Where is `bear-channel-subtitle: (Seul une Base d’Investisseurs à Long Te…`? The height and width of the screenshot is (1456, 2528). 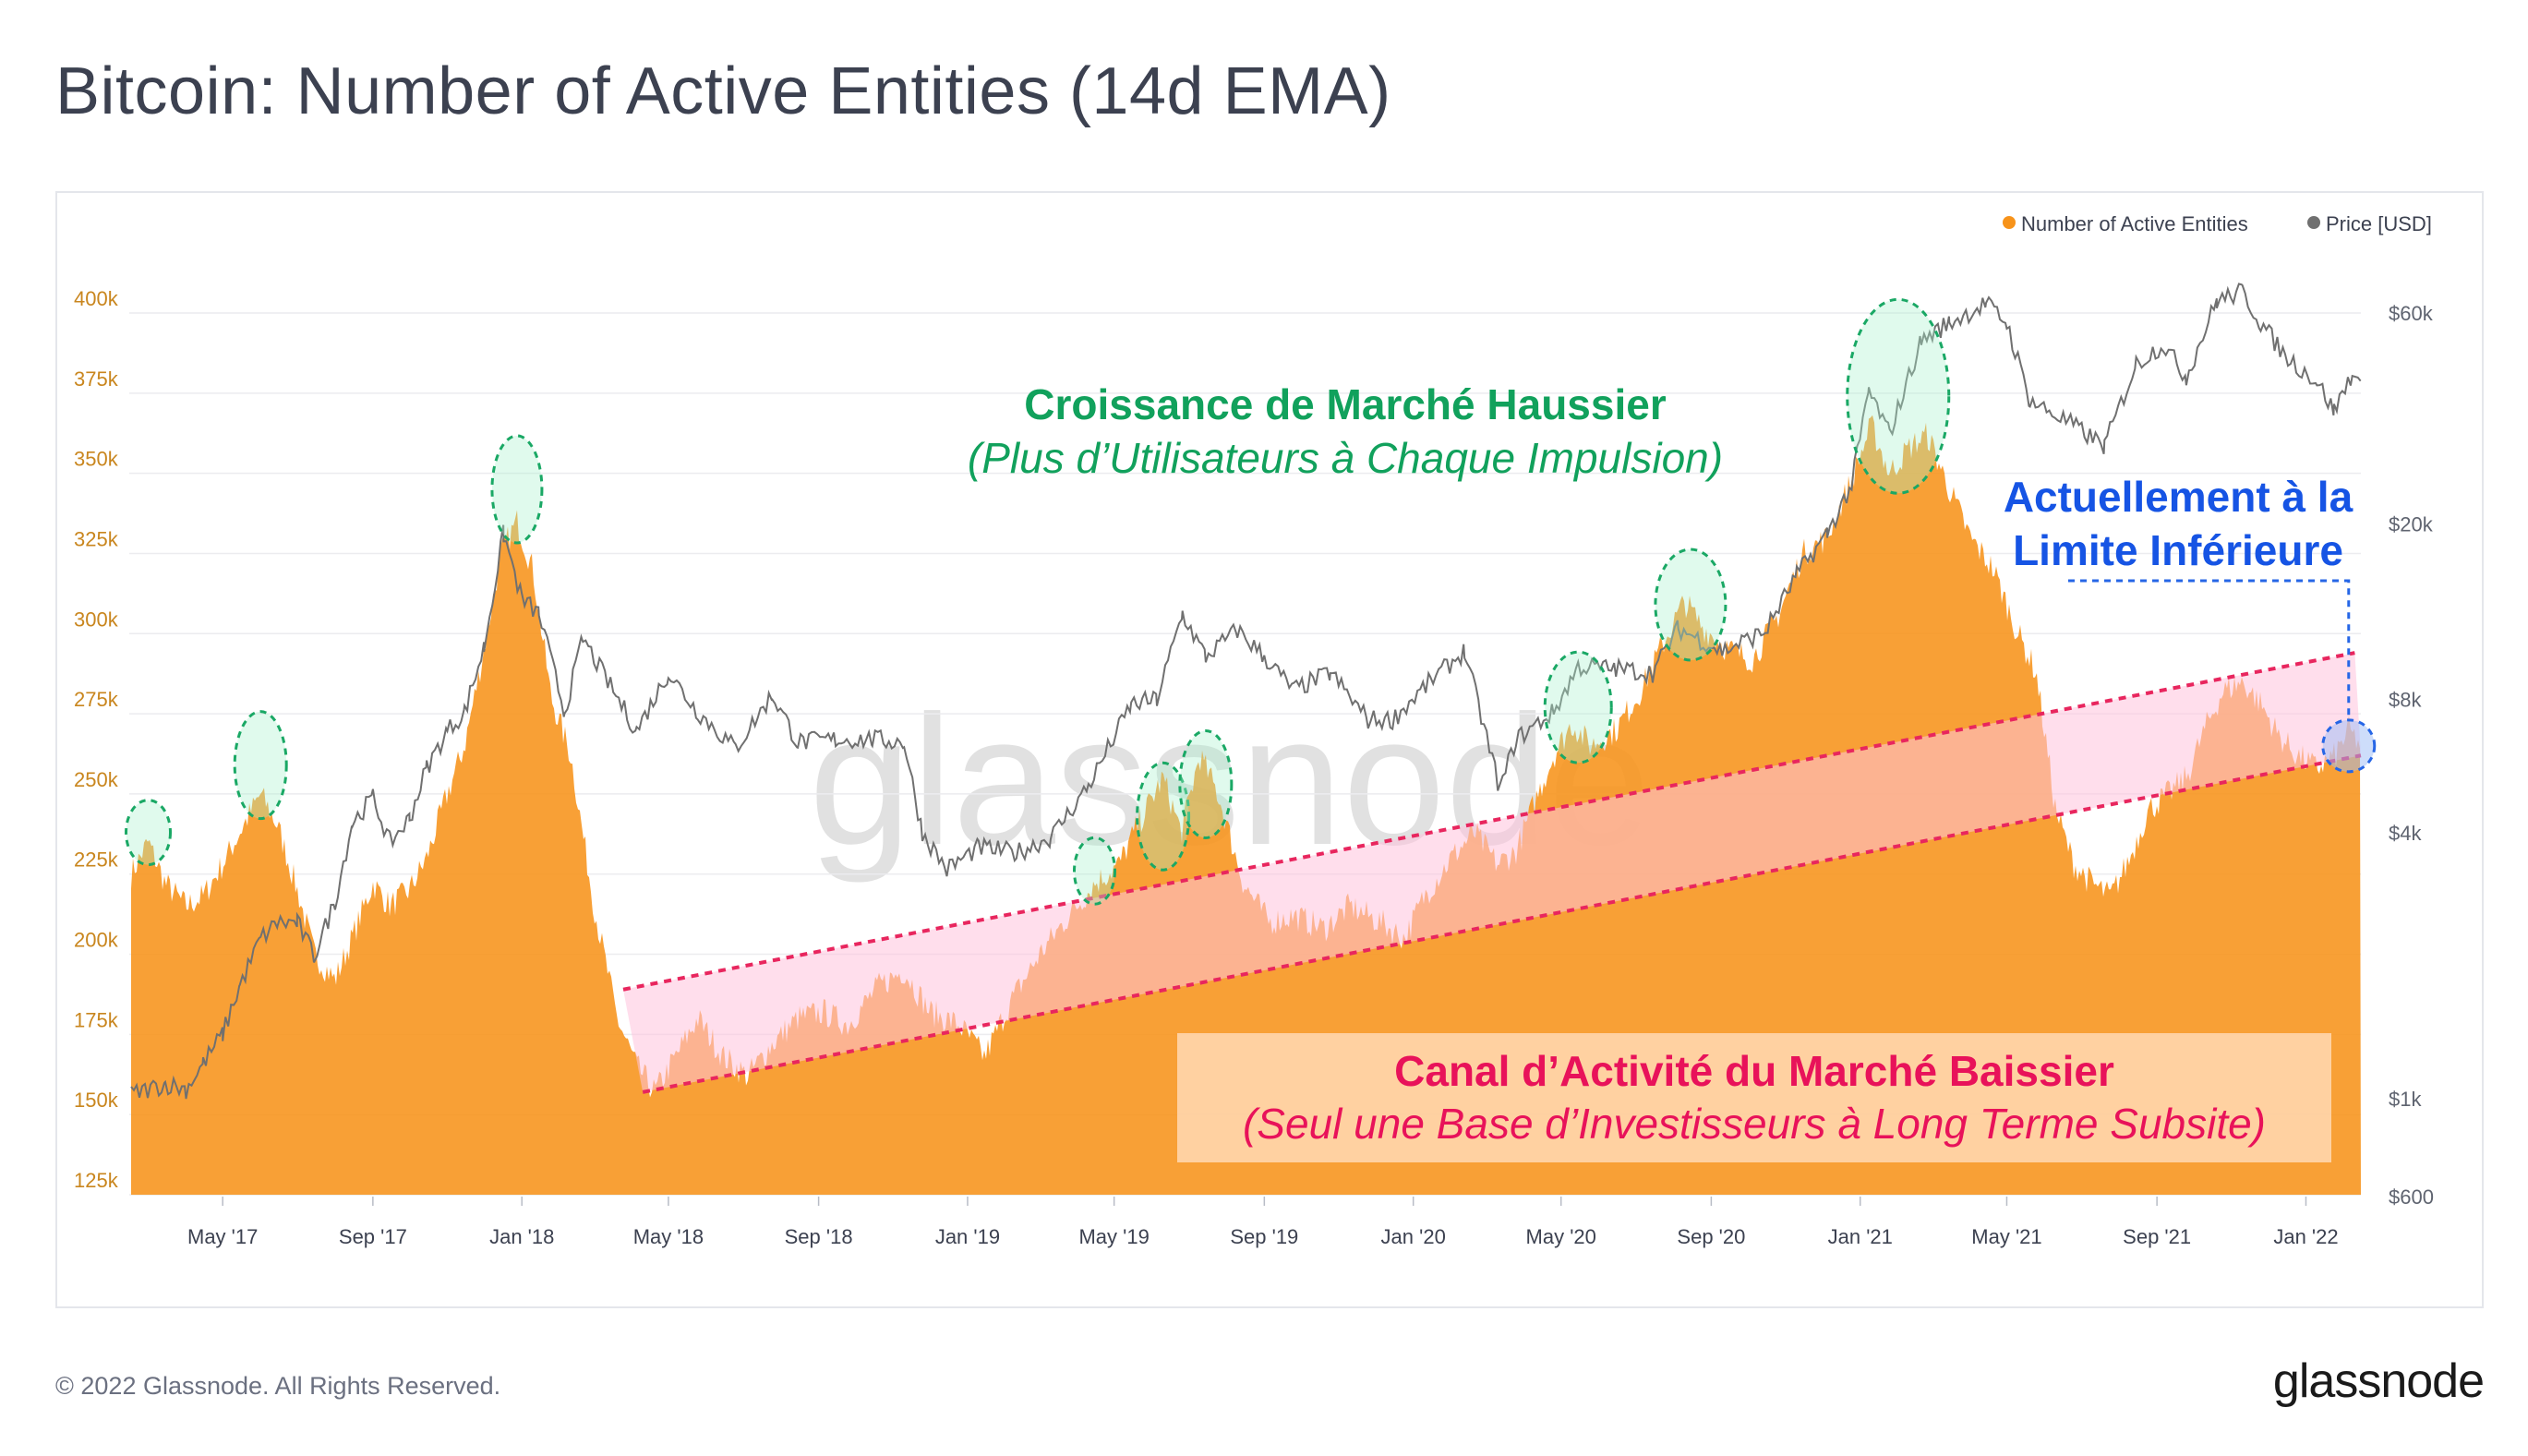 bear-channel-subtitle: (Seul une Base d’Investisseurs à Long Te… is located at coordinates (1755, 1124).